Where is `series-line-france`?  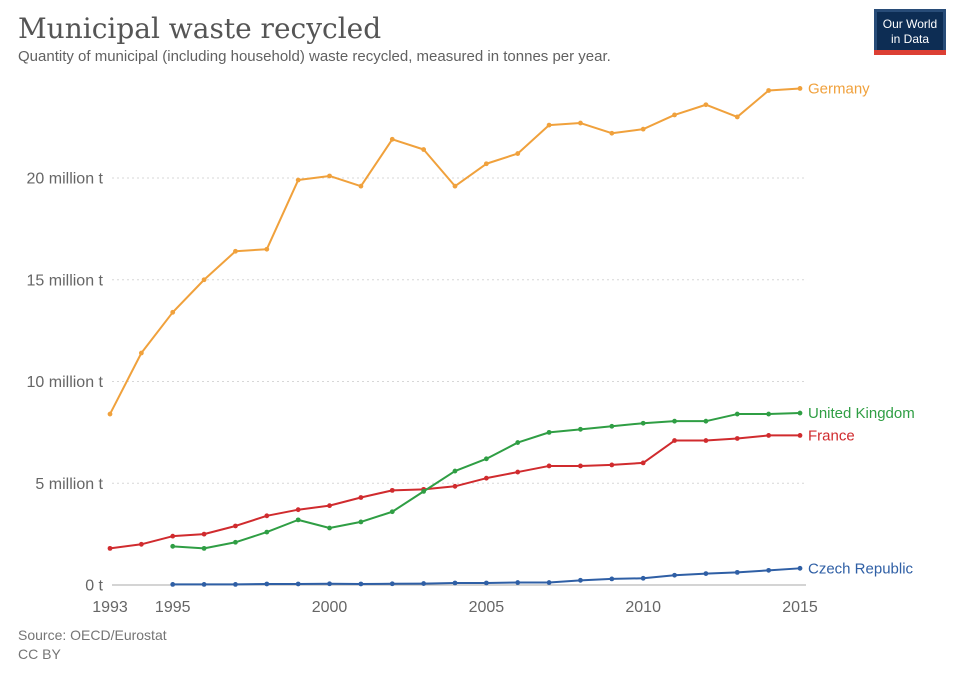
series-line-france is located at coordinates (454, 492).